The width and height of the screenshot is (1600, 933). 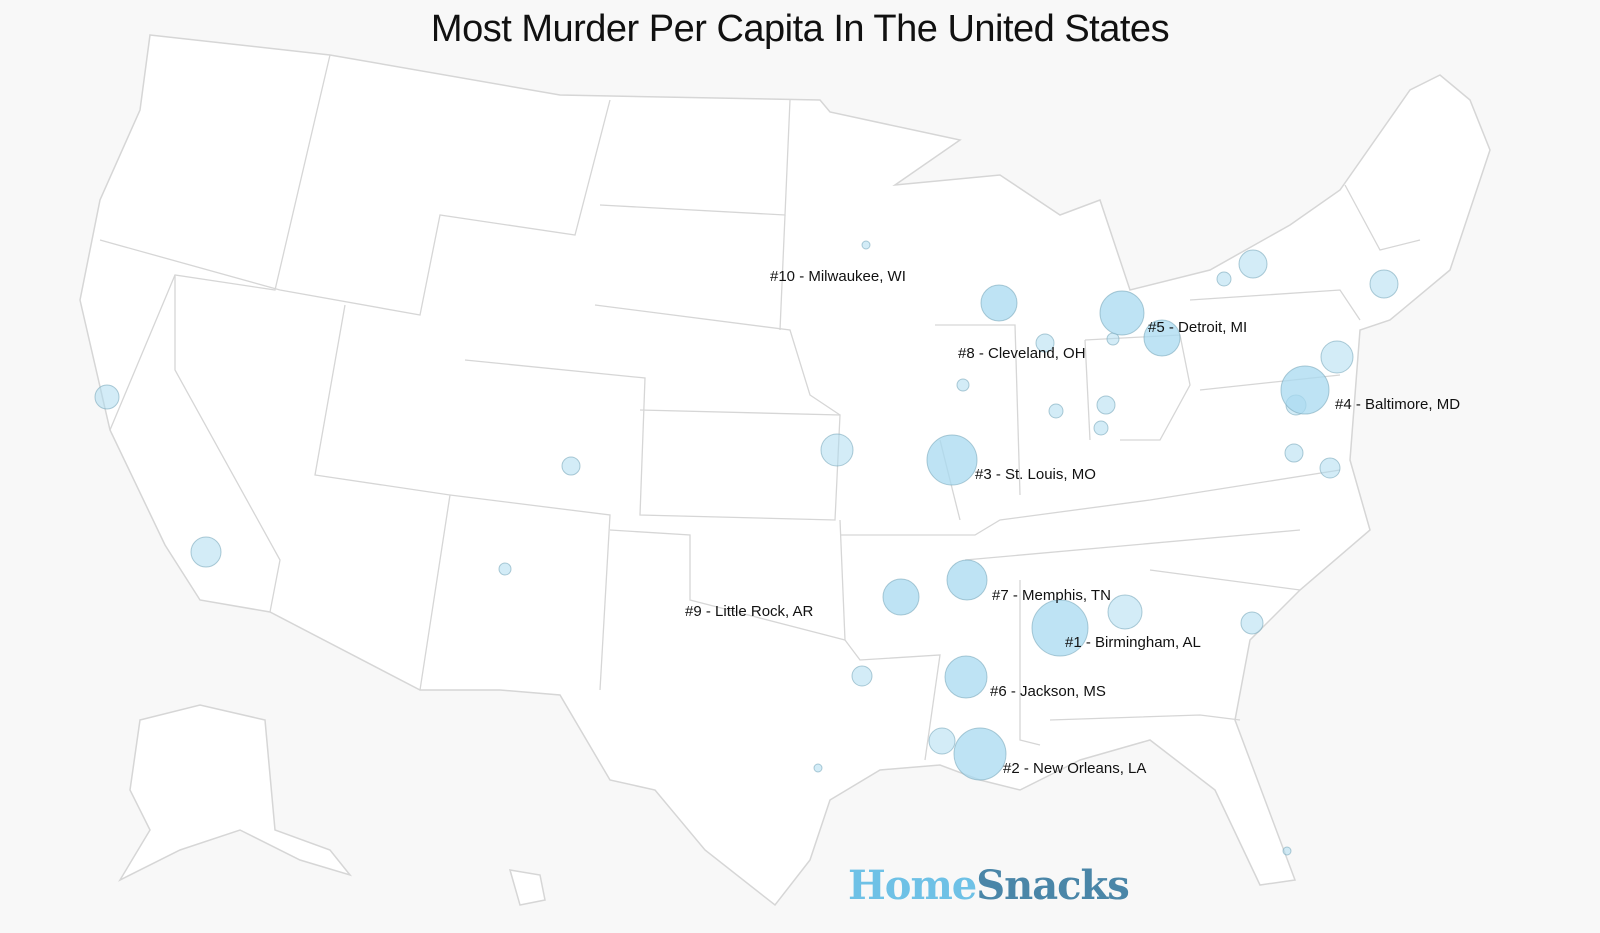 What do you see at coordinates (1197, 327) in the screenshot?
I see `city-label-rank-5: #5 - Detroit, MI` at bounding box center [1197, 327].